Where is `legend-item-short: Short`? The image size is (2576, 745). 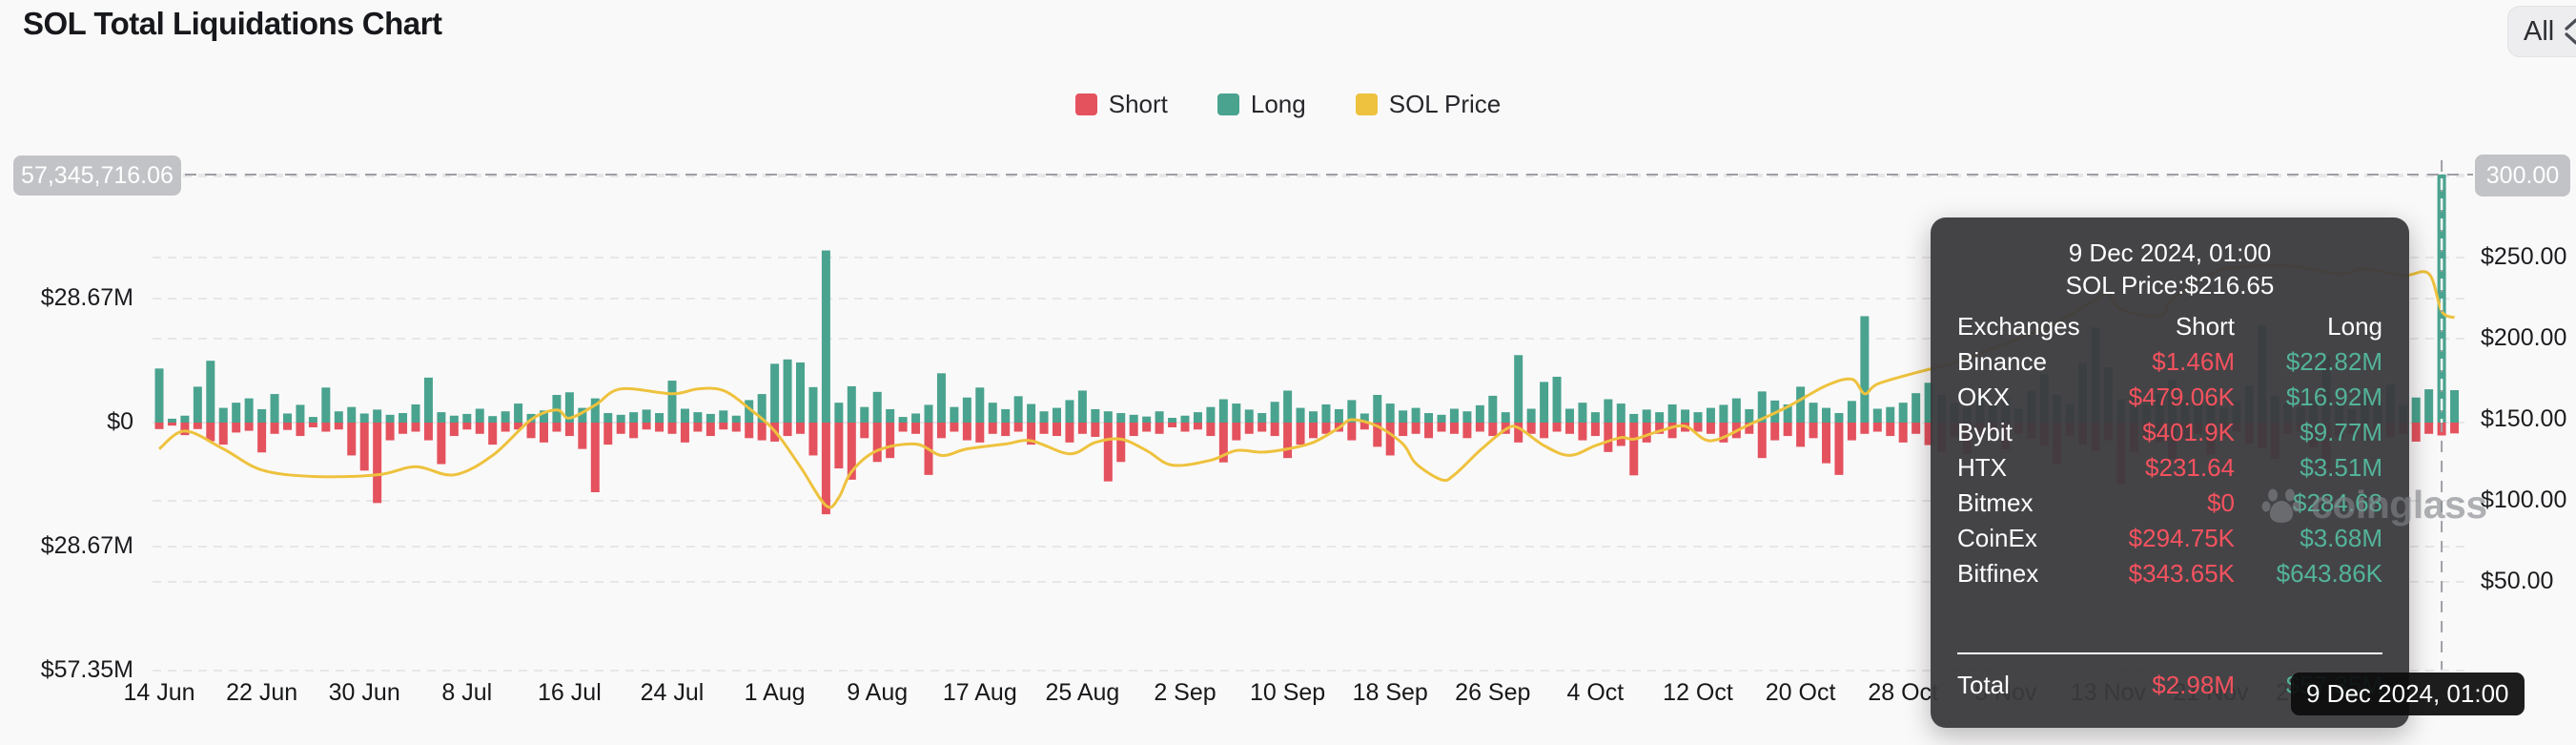
legend-item-short: Short is located at coordinates (1121, 104).